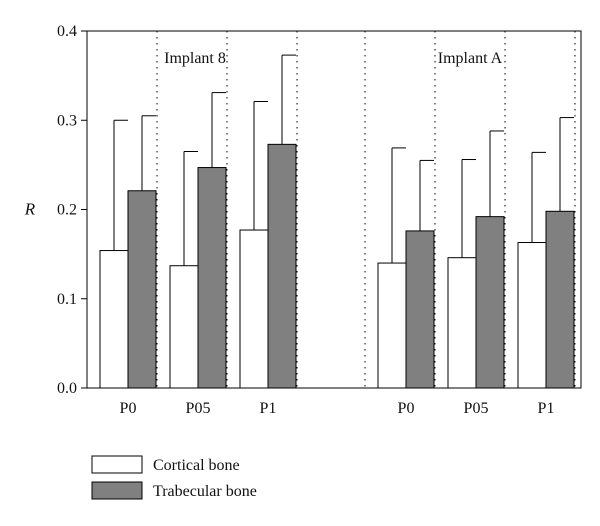  Describe the element at coordinates (196, 465) in the screenshot. I see `legend-label: Cortical bone` at that location.